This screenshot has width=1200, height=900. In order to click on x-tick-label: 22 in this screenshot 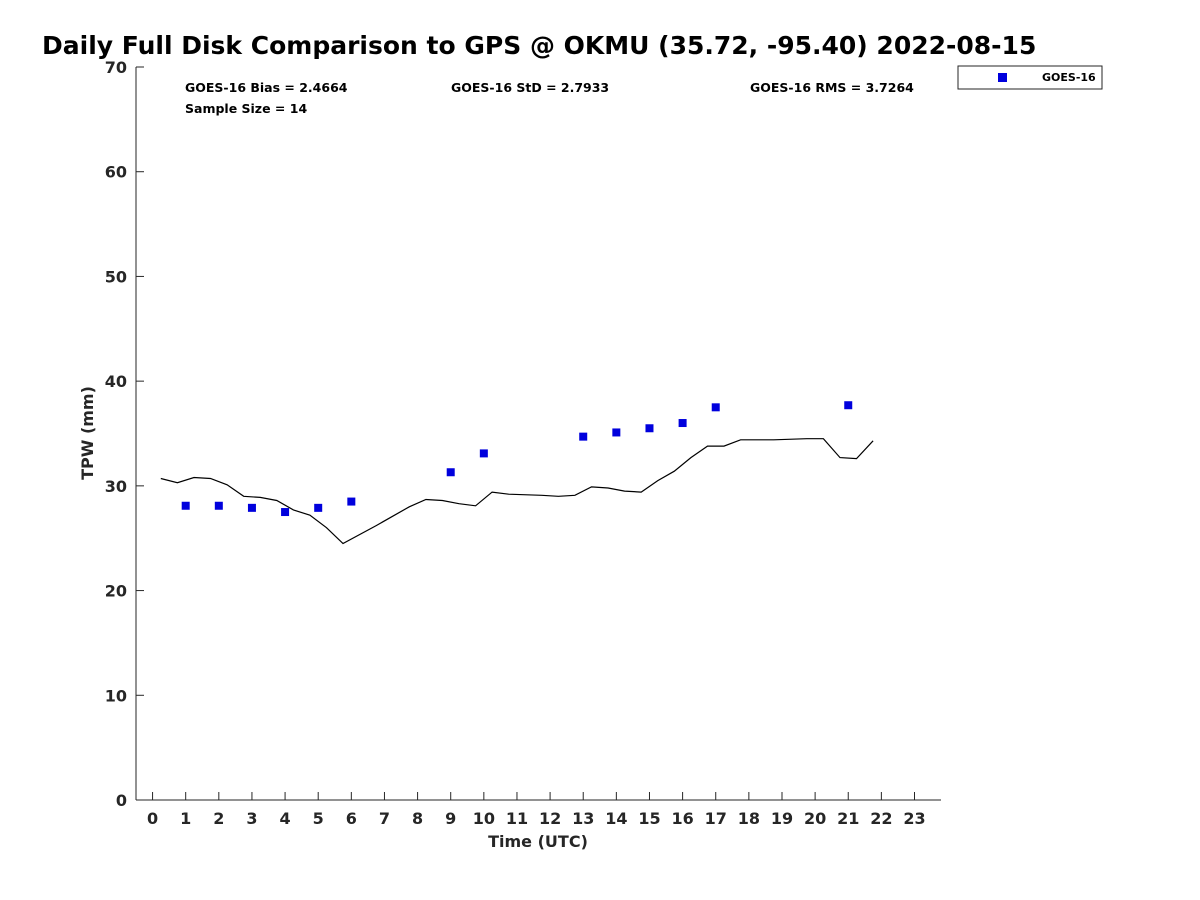, I will do `click(881, 818)`.